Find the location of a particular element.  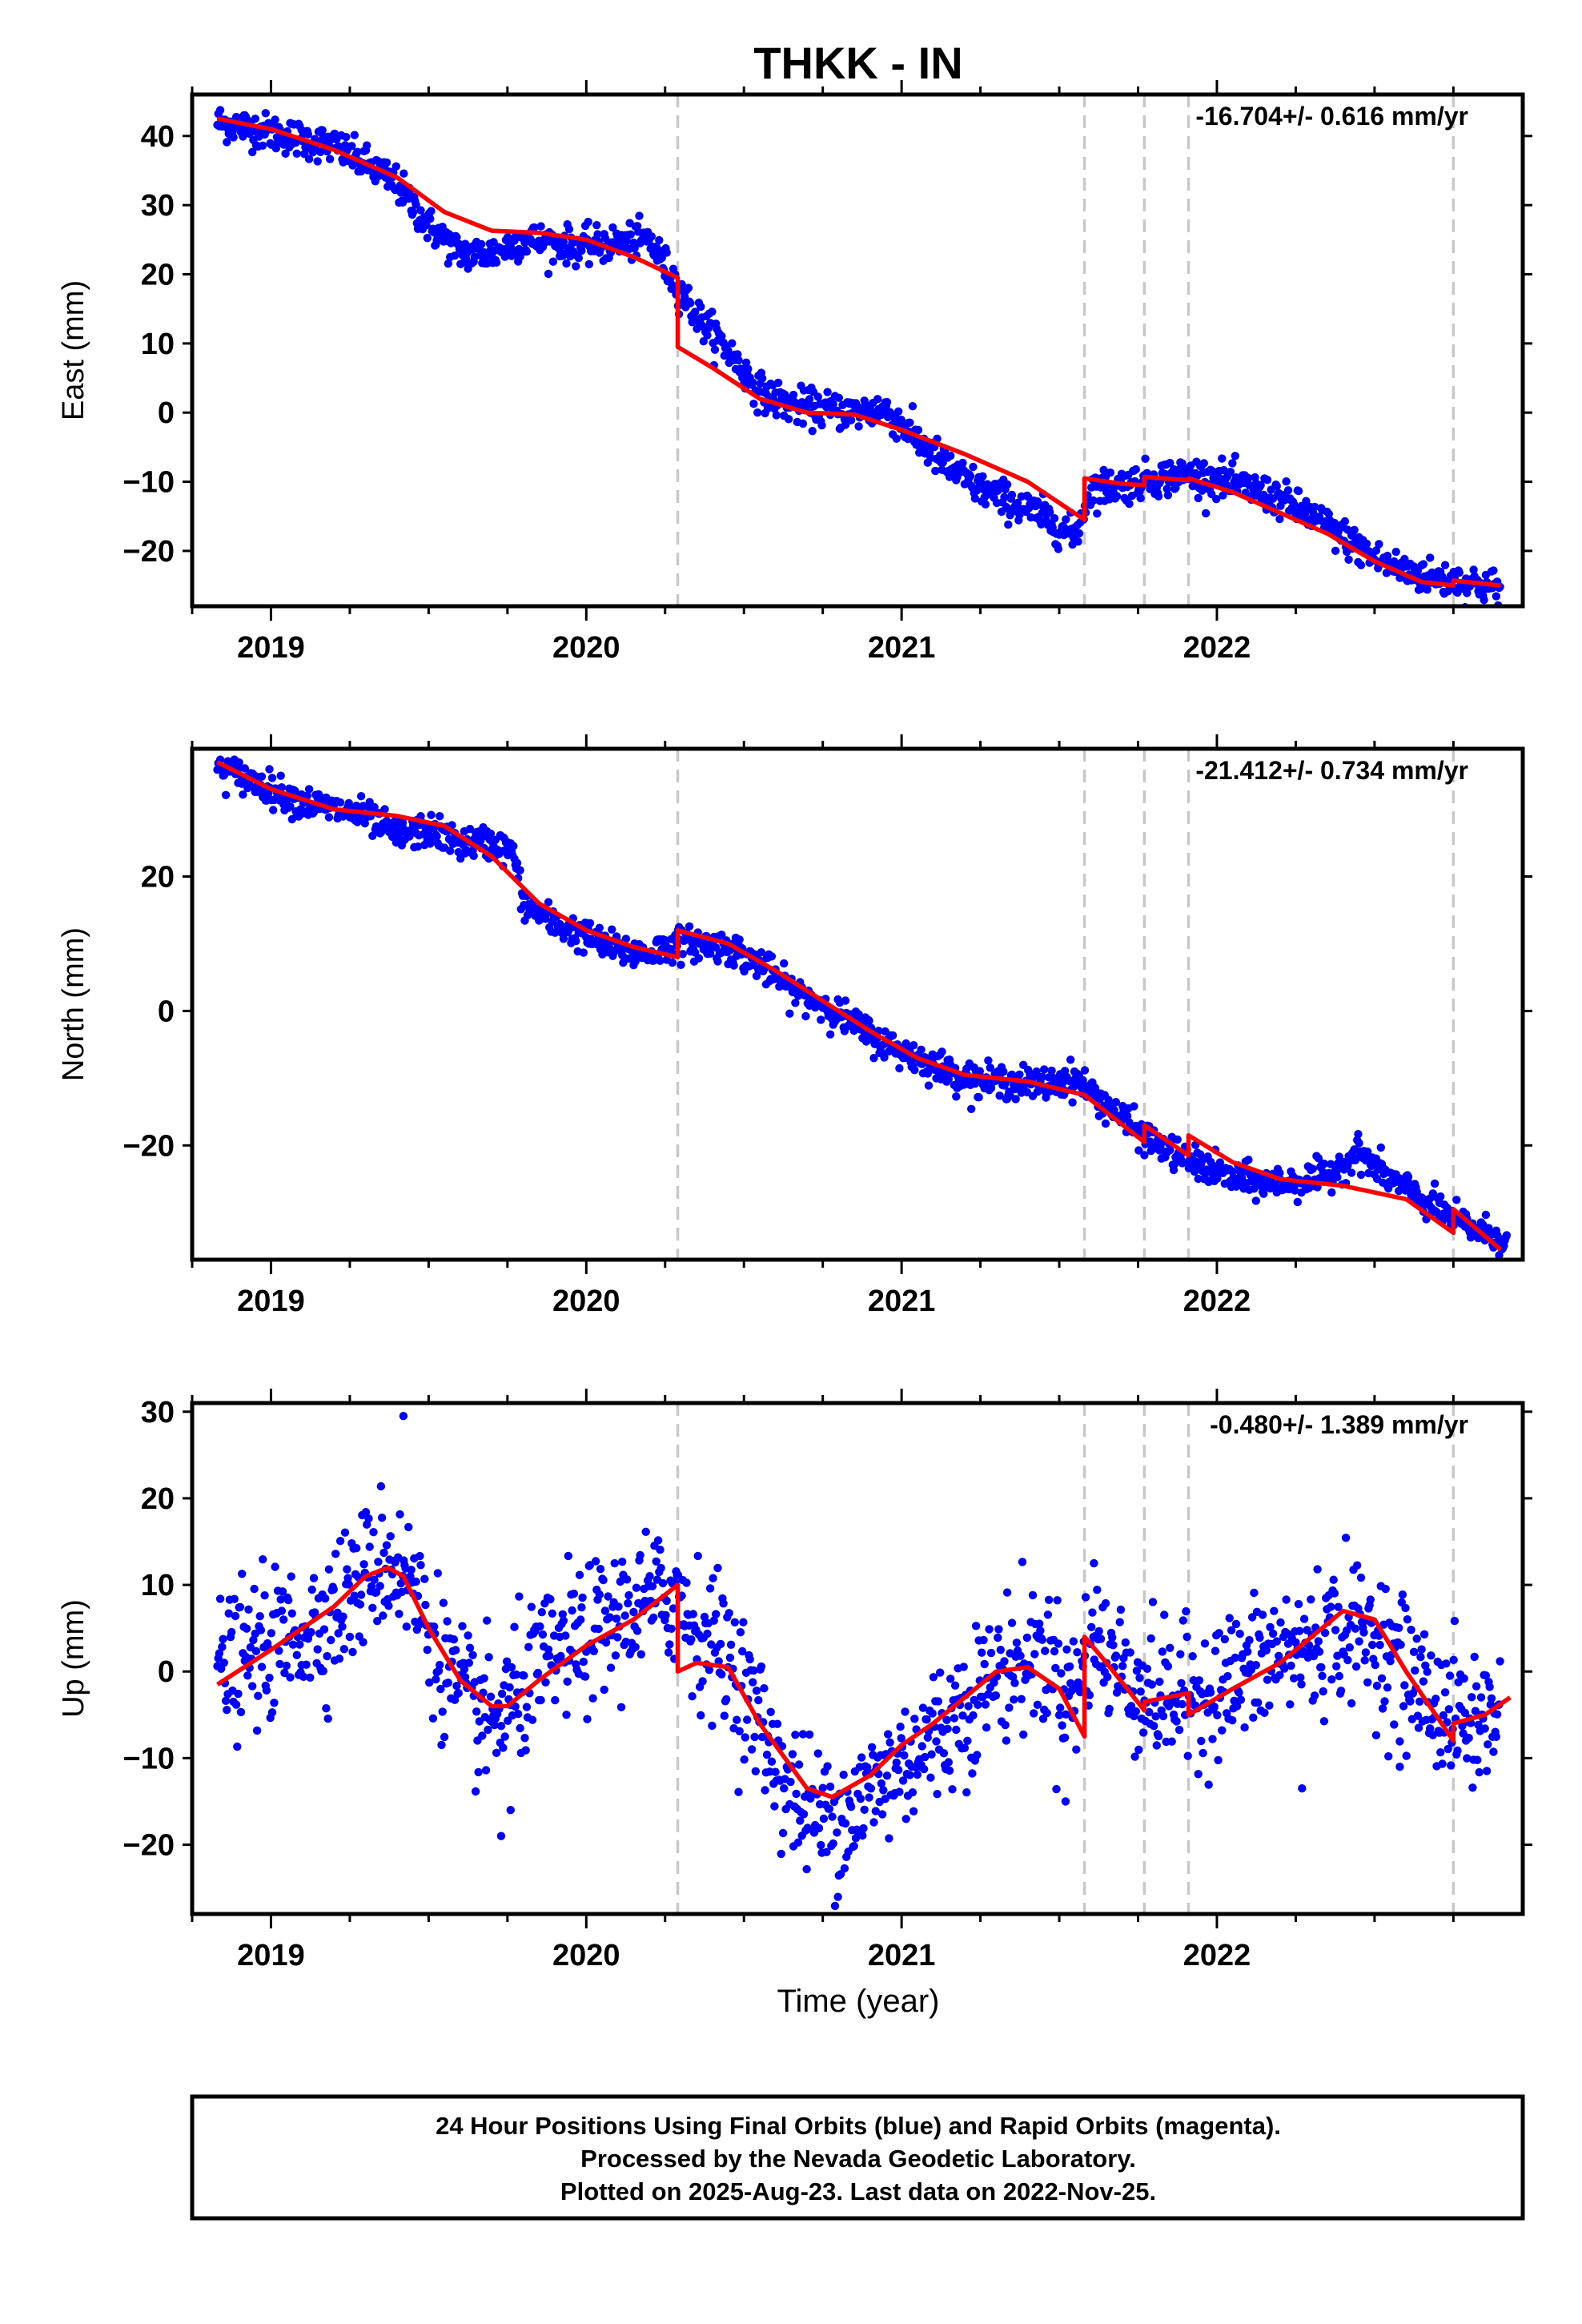

y-tick-label: 0 is located at coordinates (166, 1012).